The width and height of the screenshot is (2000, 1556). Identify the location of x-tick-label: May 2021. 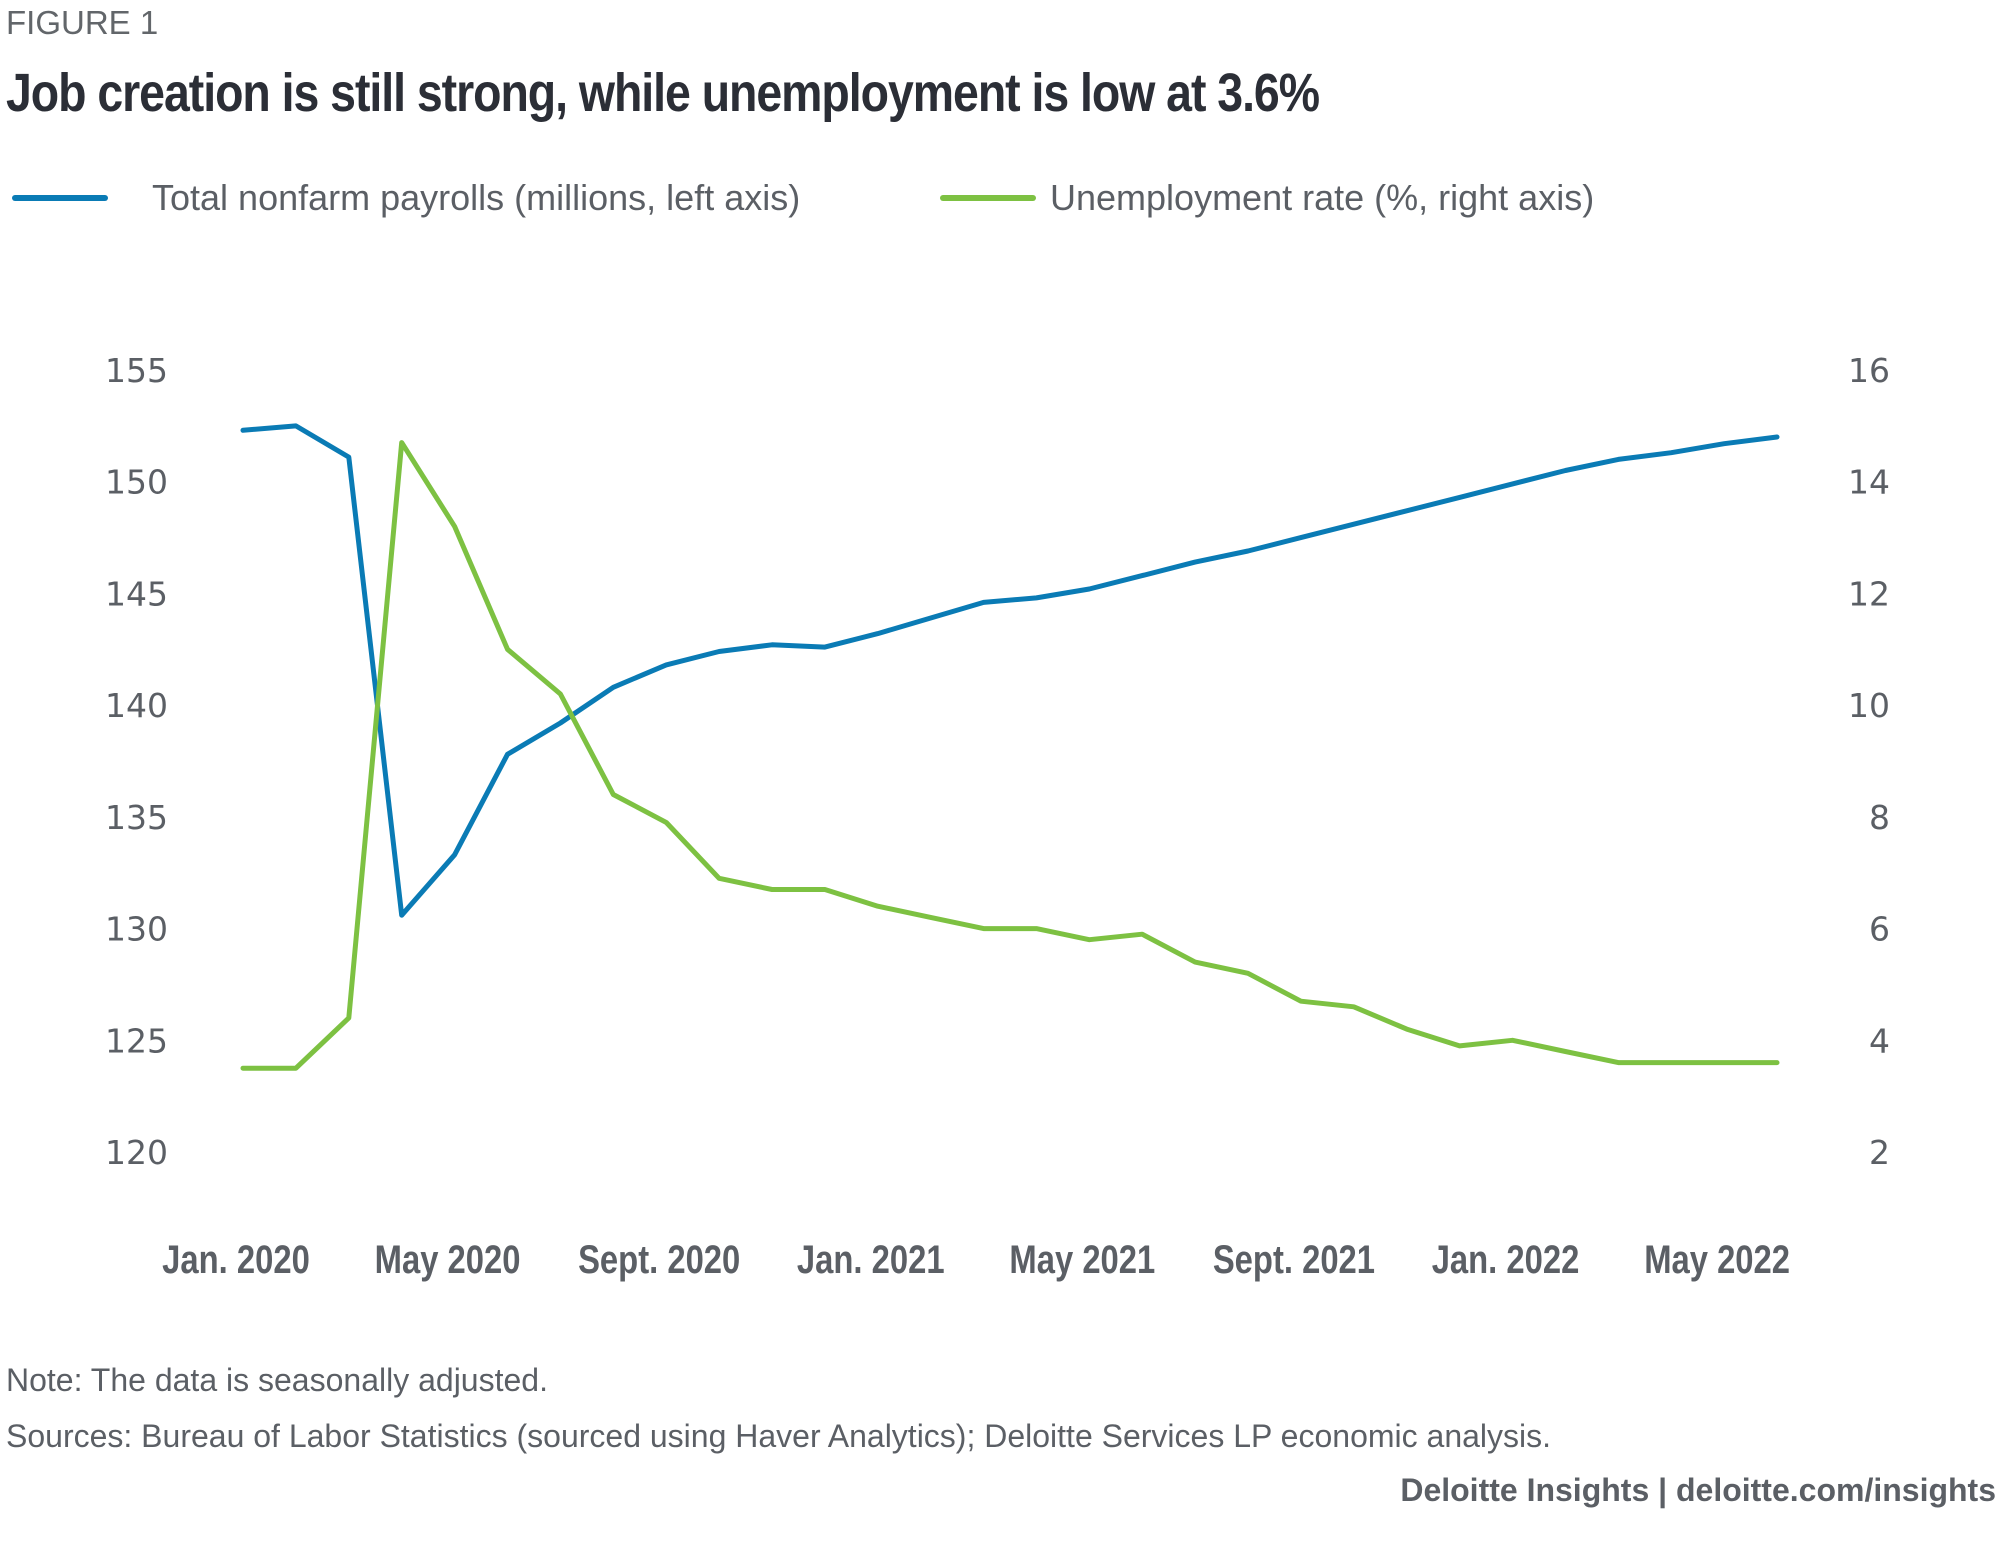
(1082, 1259).